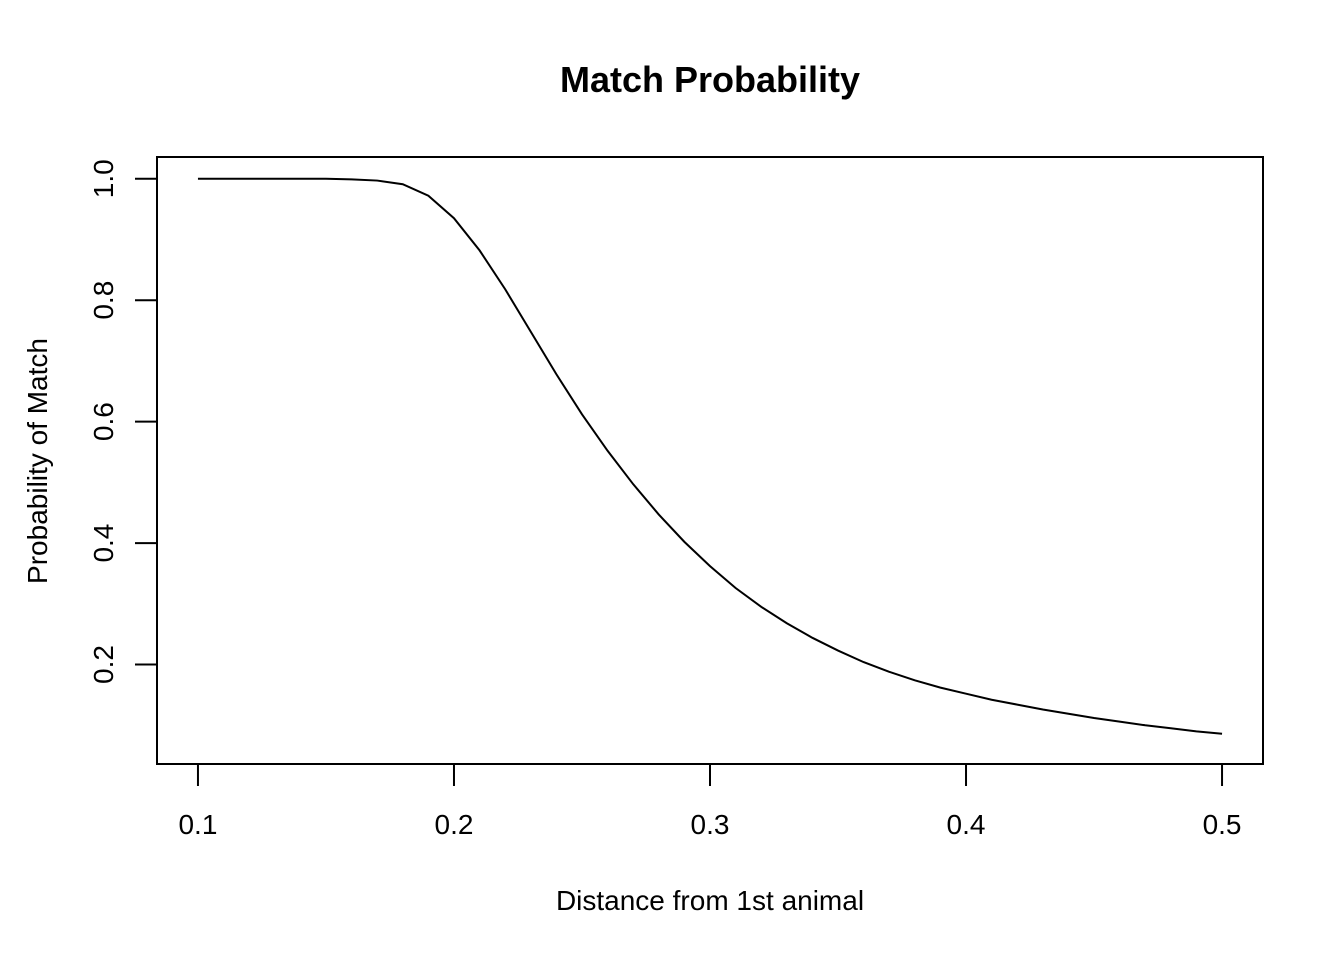  What do you see at coordinates (710, 900) in the screenshot?
I see `x-axis-label: Distance from 1st animal` at bounding box center [710, 900].